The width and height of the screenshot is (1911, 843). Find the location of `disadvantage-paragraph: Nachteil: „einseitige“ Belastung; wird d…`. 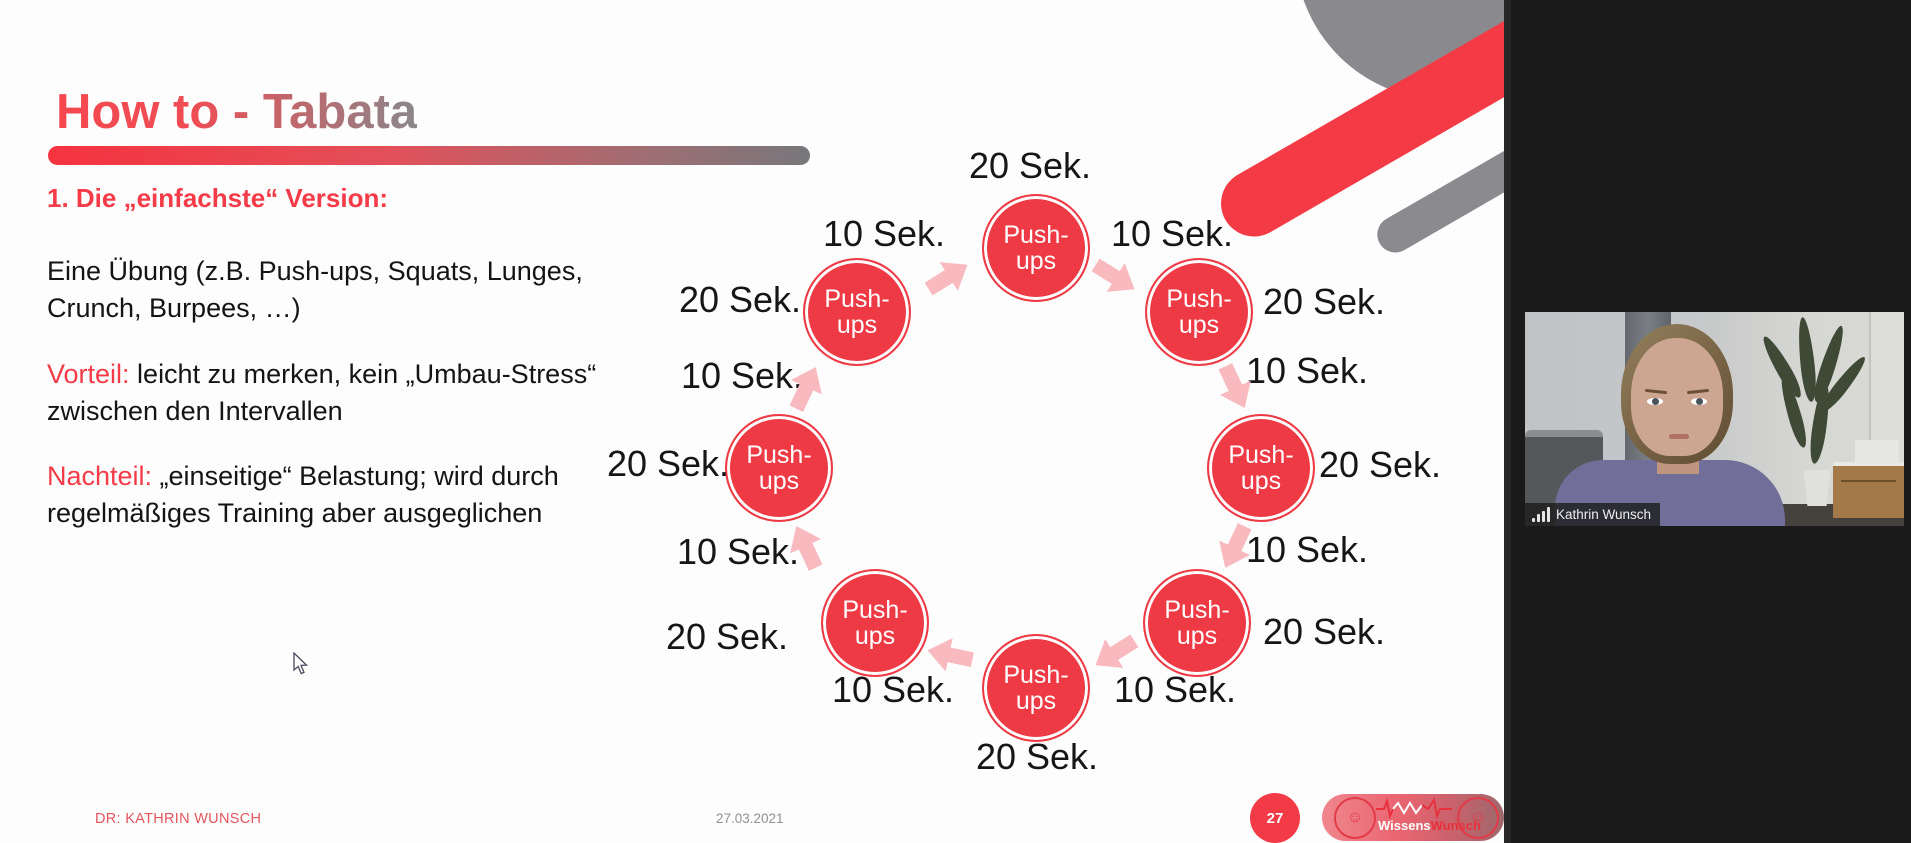

disadvantage-paragraph: Nachteil: „einseitige“ Belastung; wird d… is located at coordinates (303, 495).